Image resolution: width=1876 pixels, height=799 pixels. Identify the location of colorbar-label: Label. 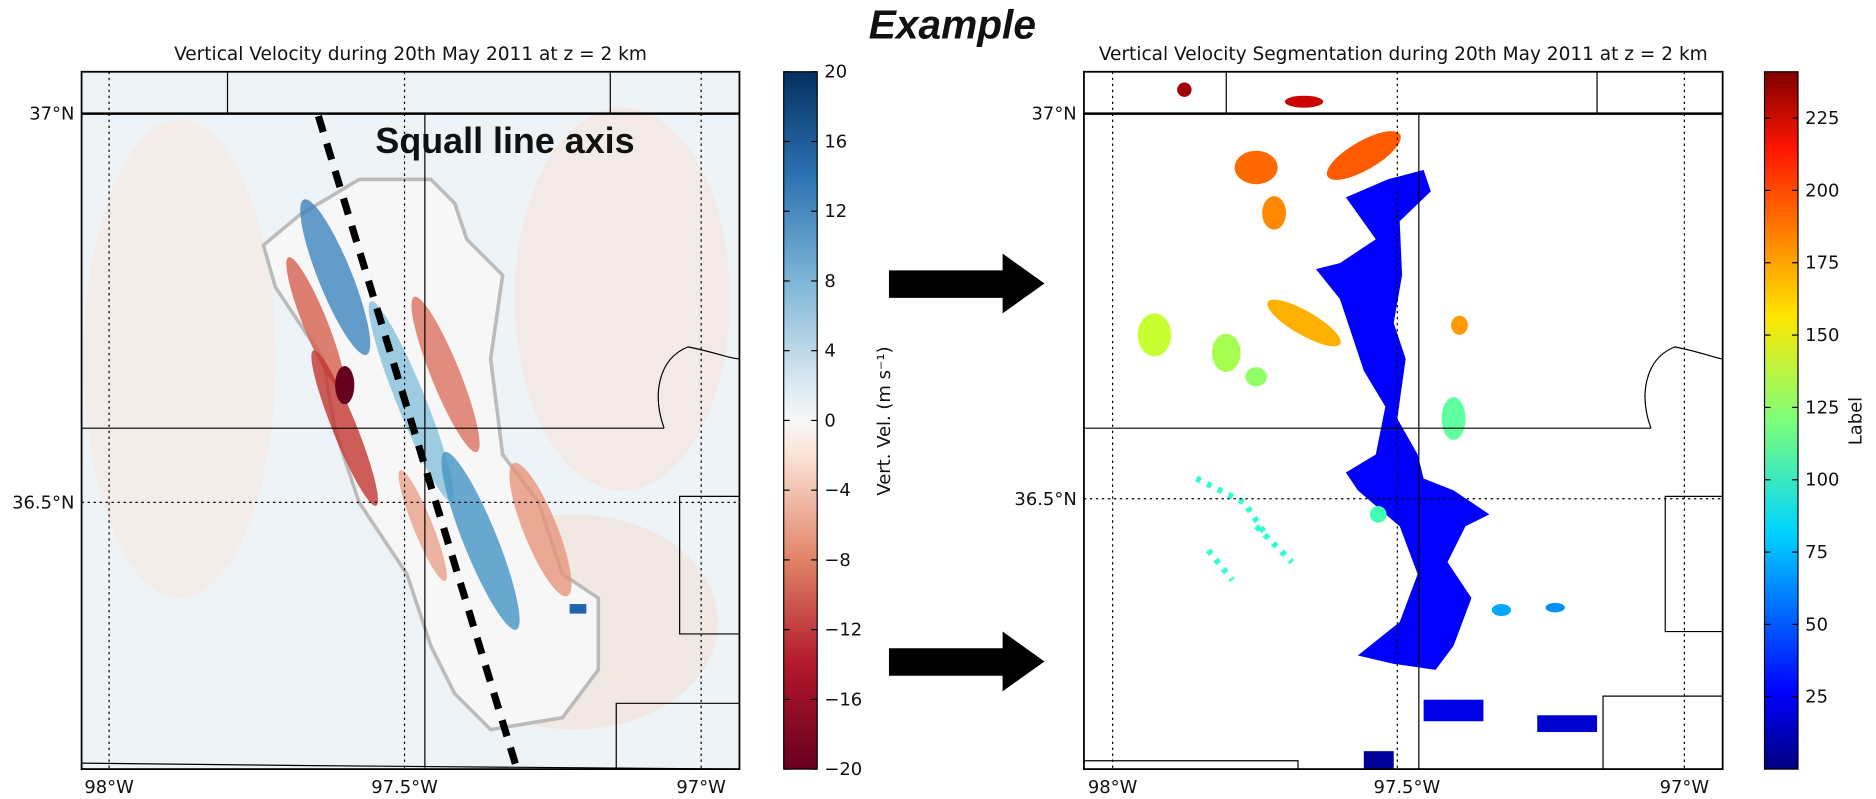
(1855, 421).